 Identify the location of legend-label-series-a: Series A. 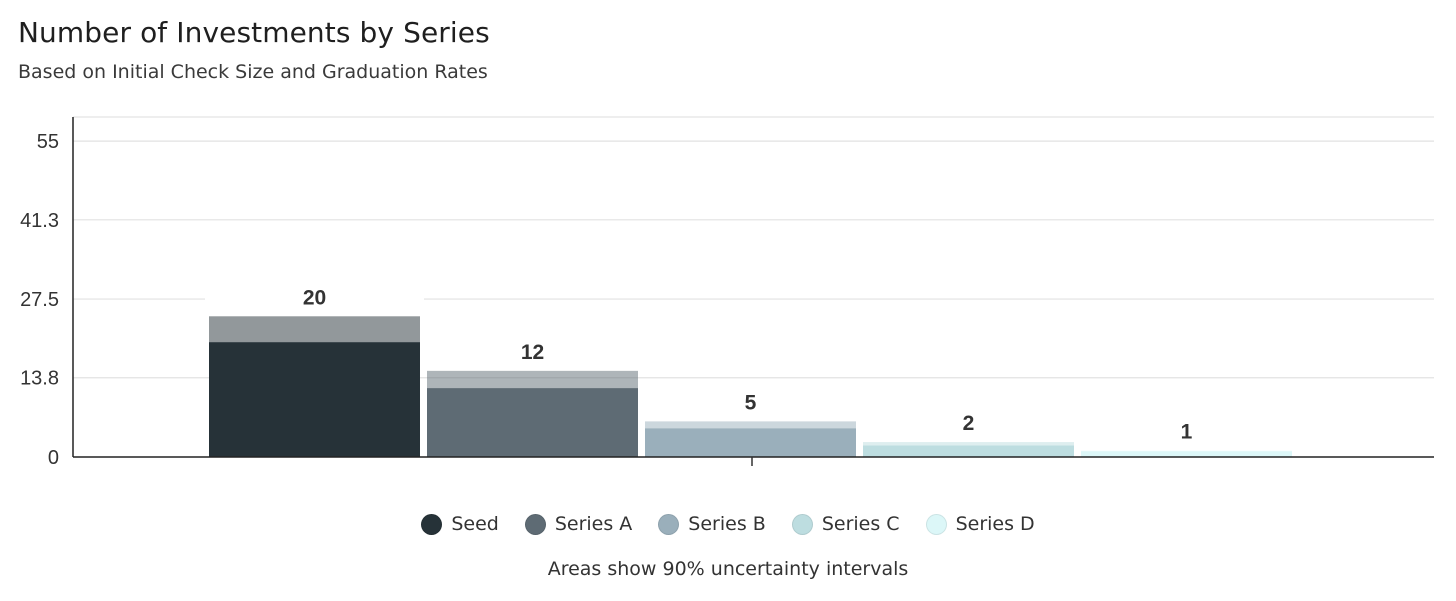
(593, 524).